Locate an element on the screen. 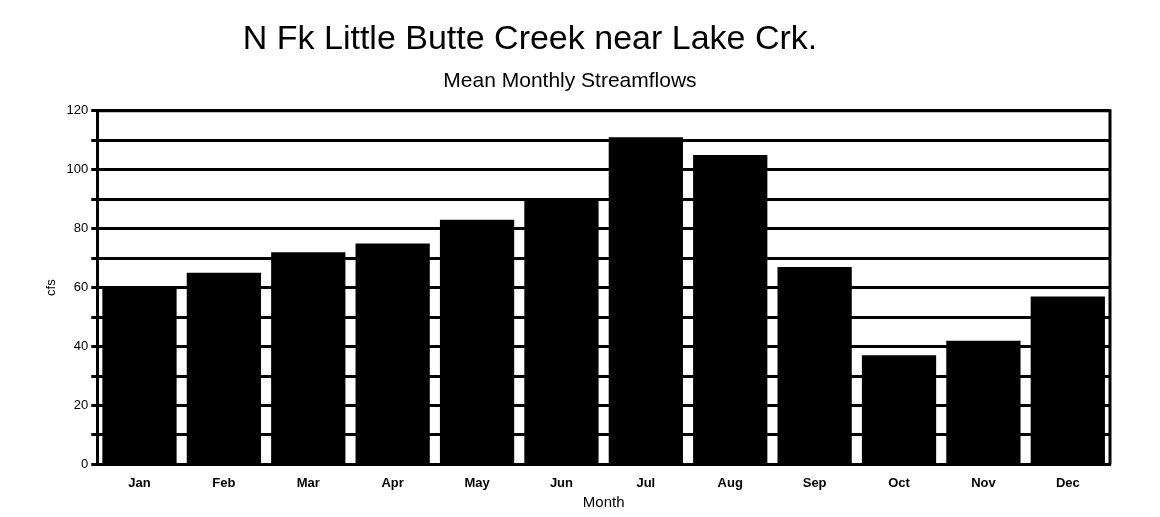 This screenshot has height=517, width=1160. chart-subtitle: Mean Monthly Streamflows is located at coordinates (570, 80).